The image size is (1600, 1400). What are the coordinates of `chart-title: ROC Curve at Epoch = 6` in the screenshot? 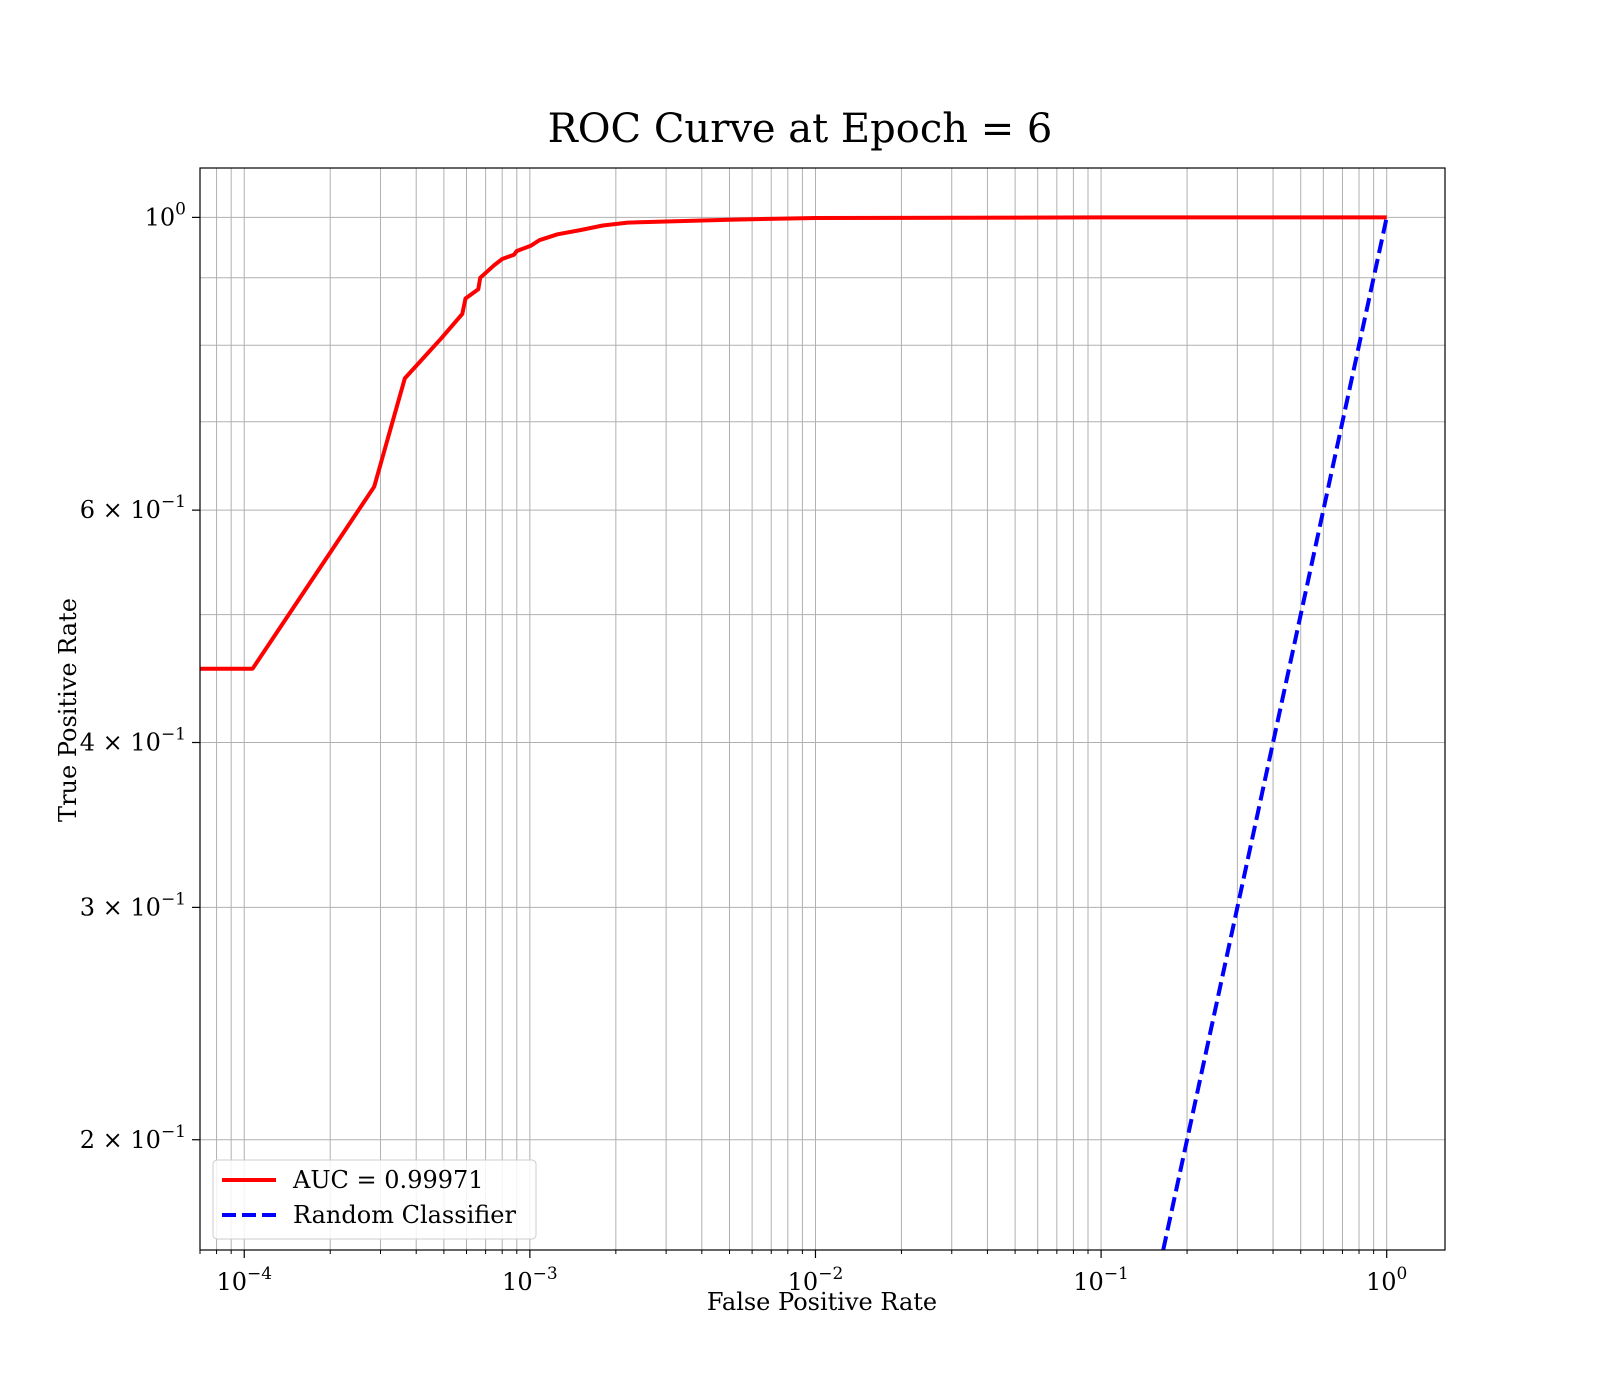 It's located at (800, 129).